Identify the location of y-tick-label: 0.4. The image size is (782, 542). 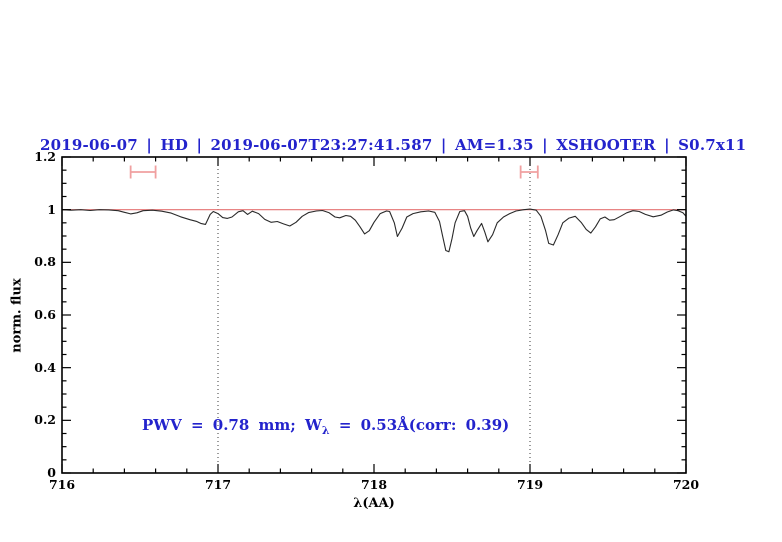
(45, 367).